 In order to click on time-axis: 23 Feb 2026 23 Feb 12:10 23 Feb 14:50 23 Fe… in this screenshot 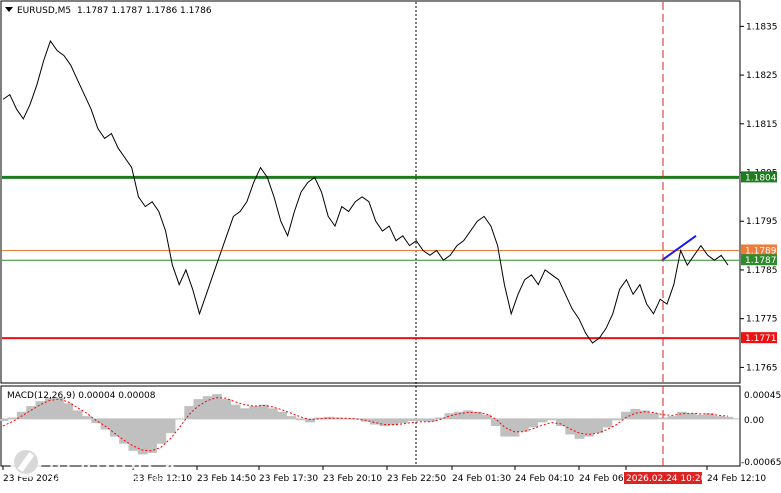, I will do `click(384, 475)`.